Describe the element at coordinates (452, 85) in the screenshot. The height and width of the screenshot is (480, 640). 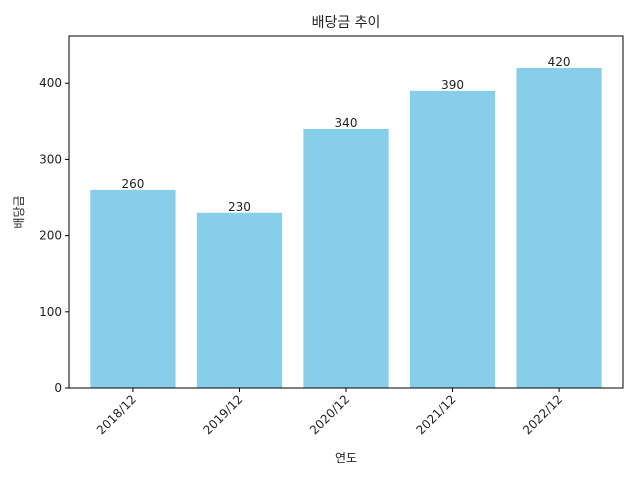
I see `data-label: 390` at that location.